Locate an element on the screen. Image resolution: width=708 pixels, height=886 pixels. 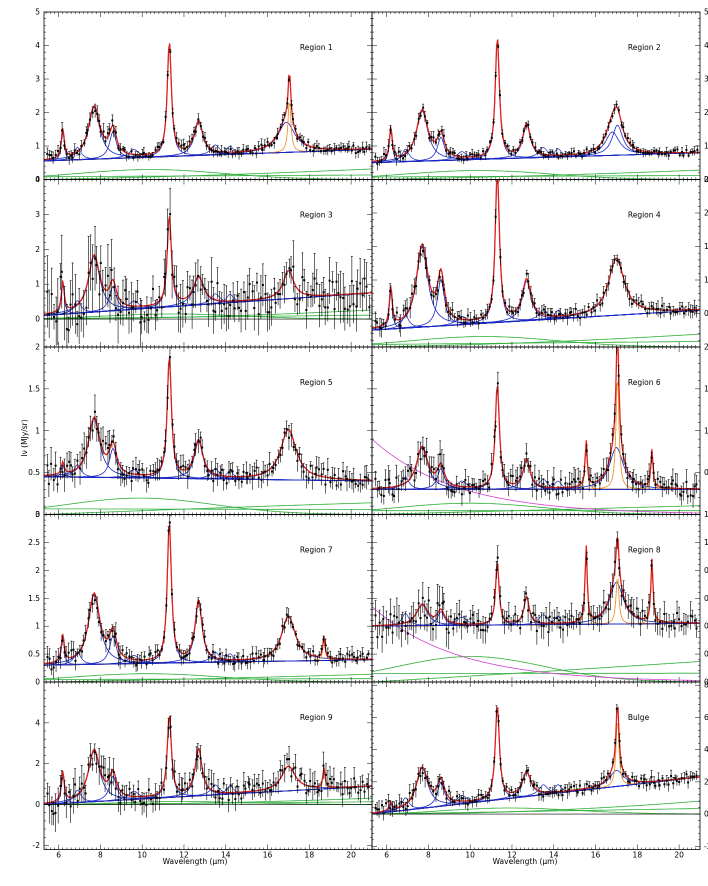
y-tick-label: 1.5 is located at coordinates (706, 246).